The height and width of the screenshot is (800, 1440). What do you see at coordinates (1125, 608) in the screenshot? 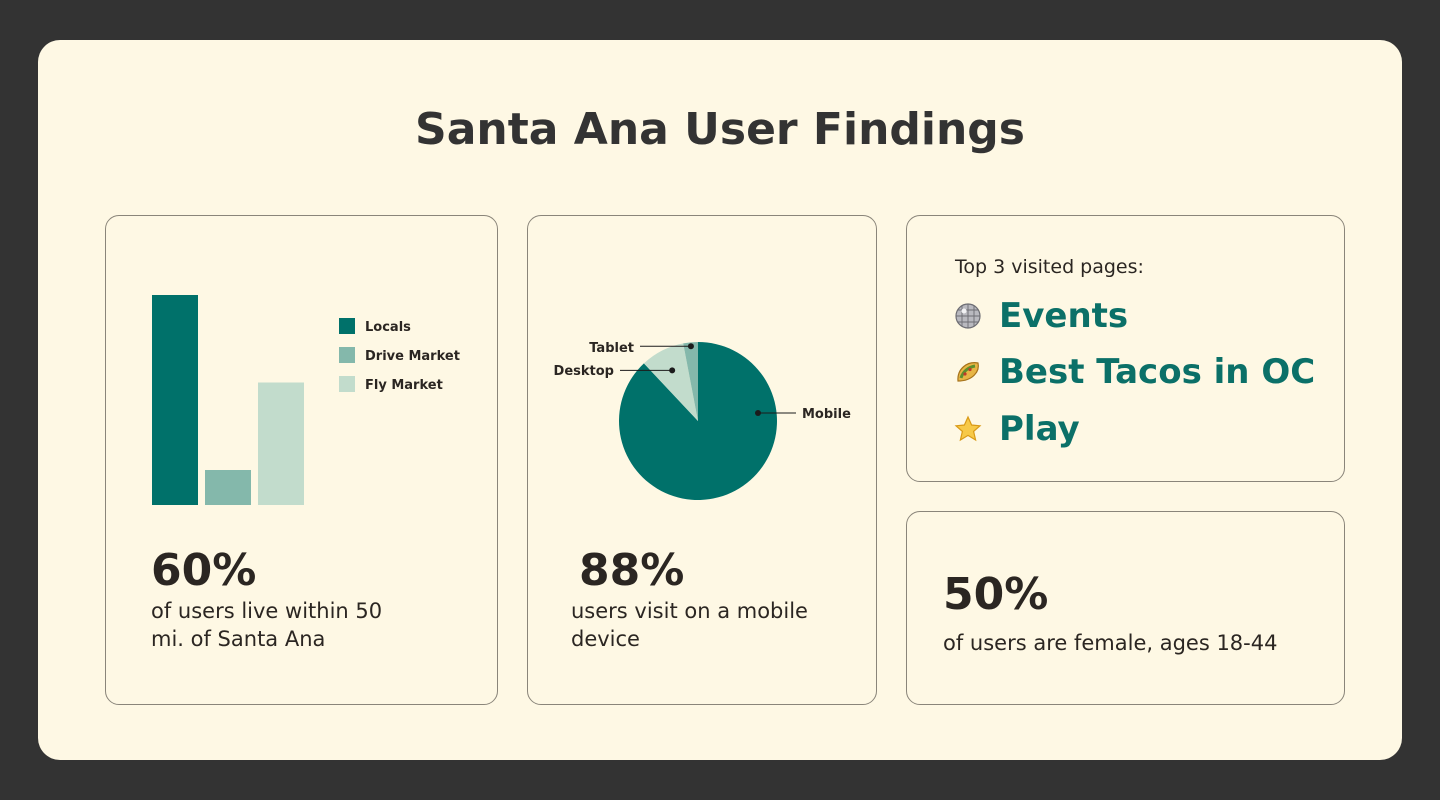
I see `gender-card: 50% of users are female, ages 18-44` at bounding box center [1125, 608].